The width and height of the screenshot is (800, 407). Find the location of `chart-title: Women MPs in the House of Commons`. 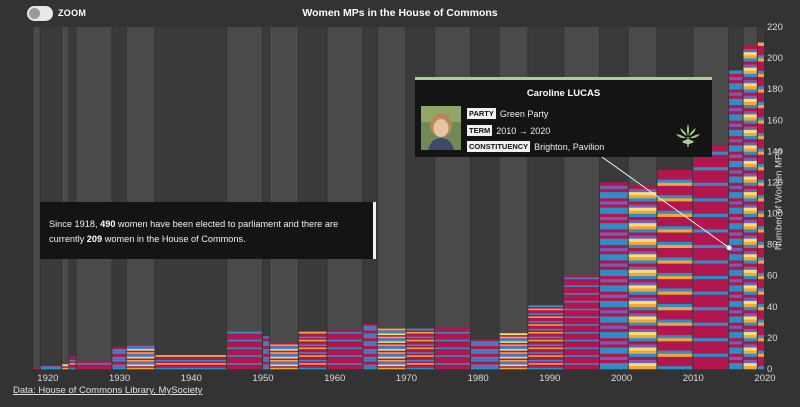

chart-title: Women MPs in the House of Commons is located at coordinates (400, 13).